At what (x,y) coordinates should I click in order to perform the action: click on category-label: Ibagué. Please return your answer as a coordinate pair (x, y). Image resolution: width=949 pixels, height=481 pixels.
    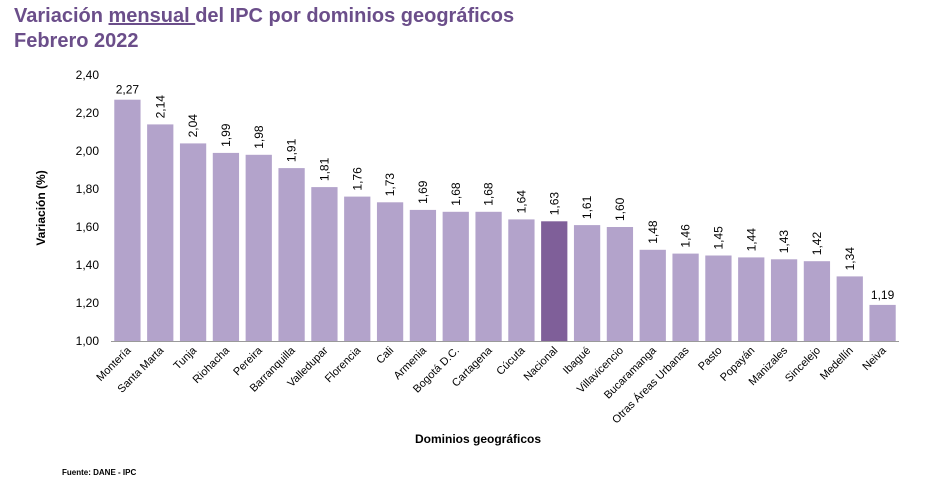
    Looking at the image, I should click on (577, 361).